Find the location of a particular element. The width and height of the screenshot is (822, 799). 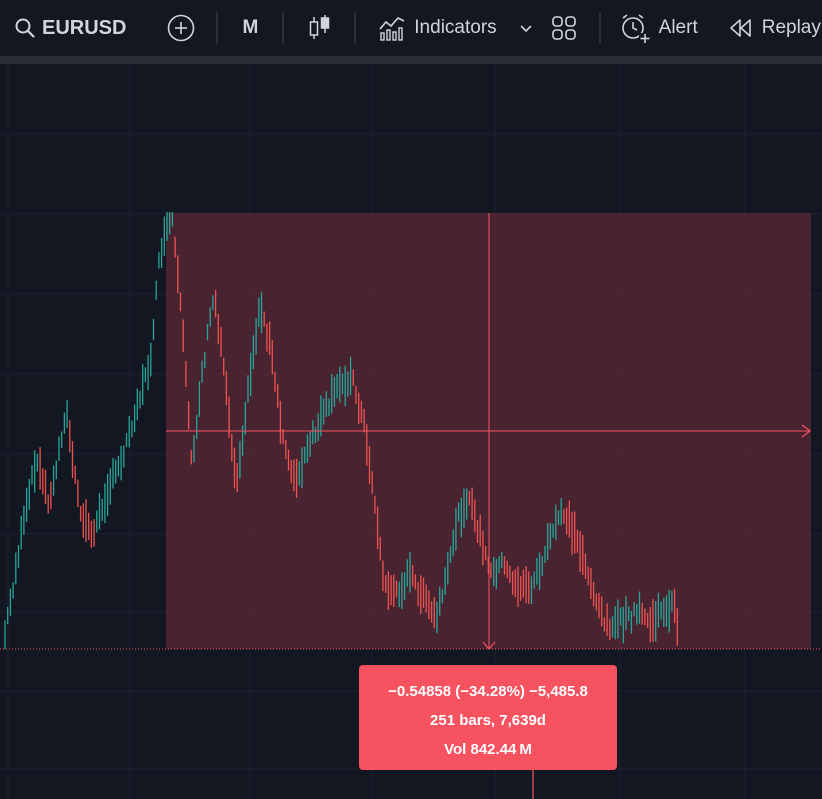

alarm-plus-icon is located at coordinates (636, 29).